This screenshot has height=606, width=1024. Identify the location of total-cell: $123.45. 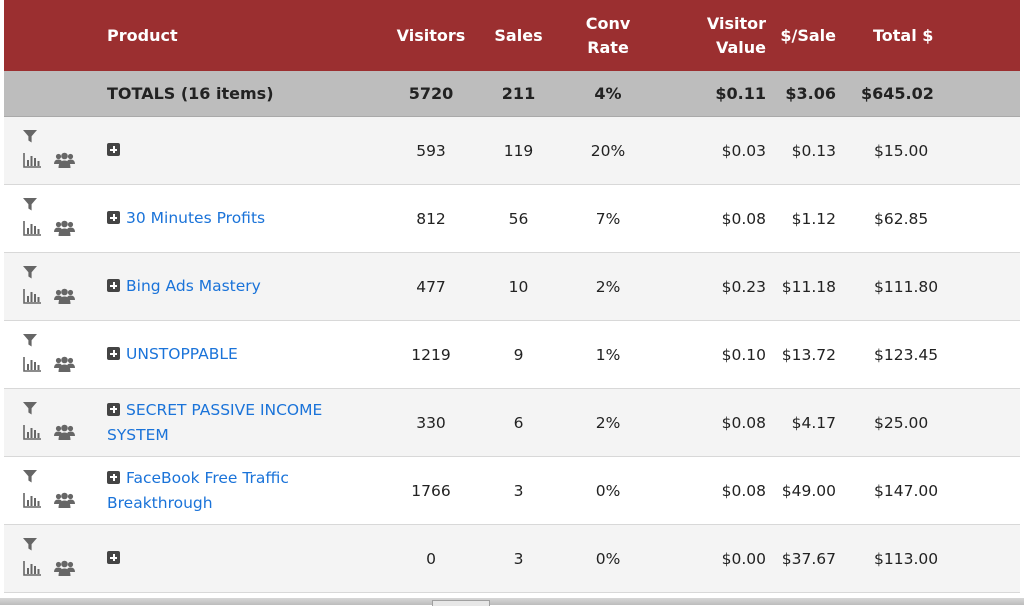
(928, 354).